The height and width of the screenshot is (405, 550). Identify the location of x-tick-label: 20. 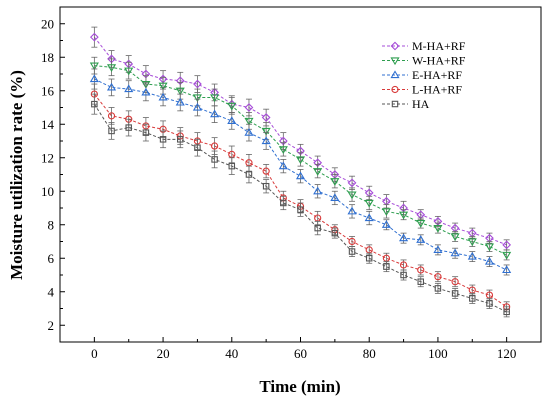
(163, 353).